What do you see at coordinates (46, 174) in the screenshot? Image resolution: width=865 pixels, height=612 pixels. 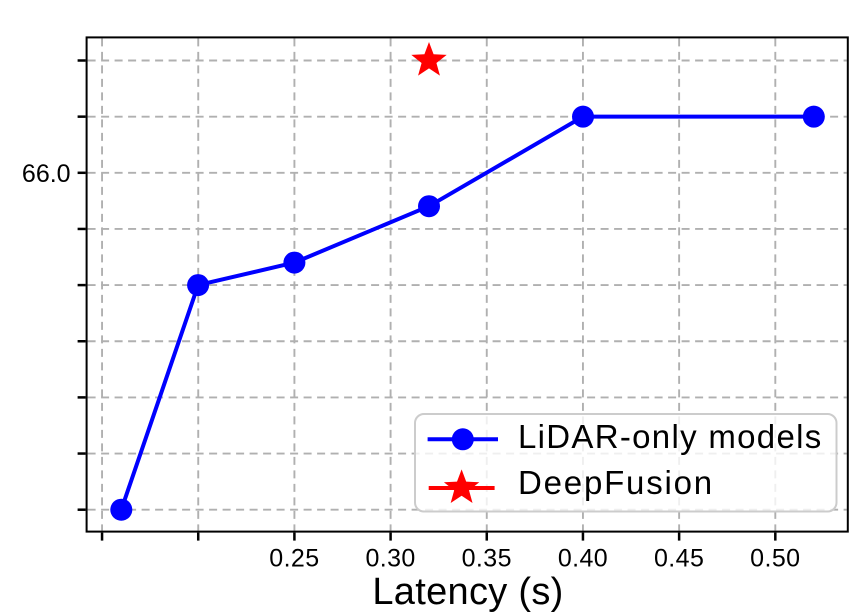 I see `svg-text: 66.0` at bounding box center [46, 174].